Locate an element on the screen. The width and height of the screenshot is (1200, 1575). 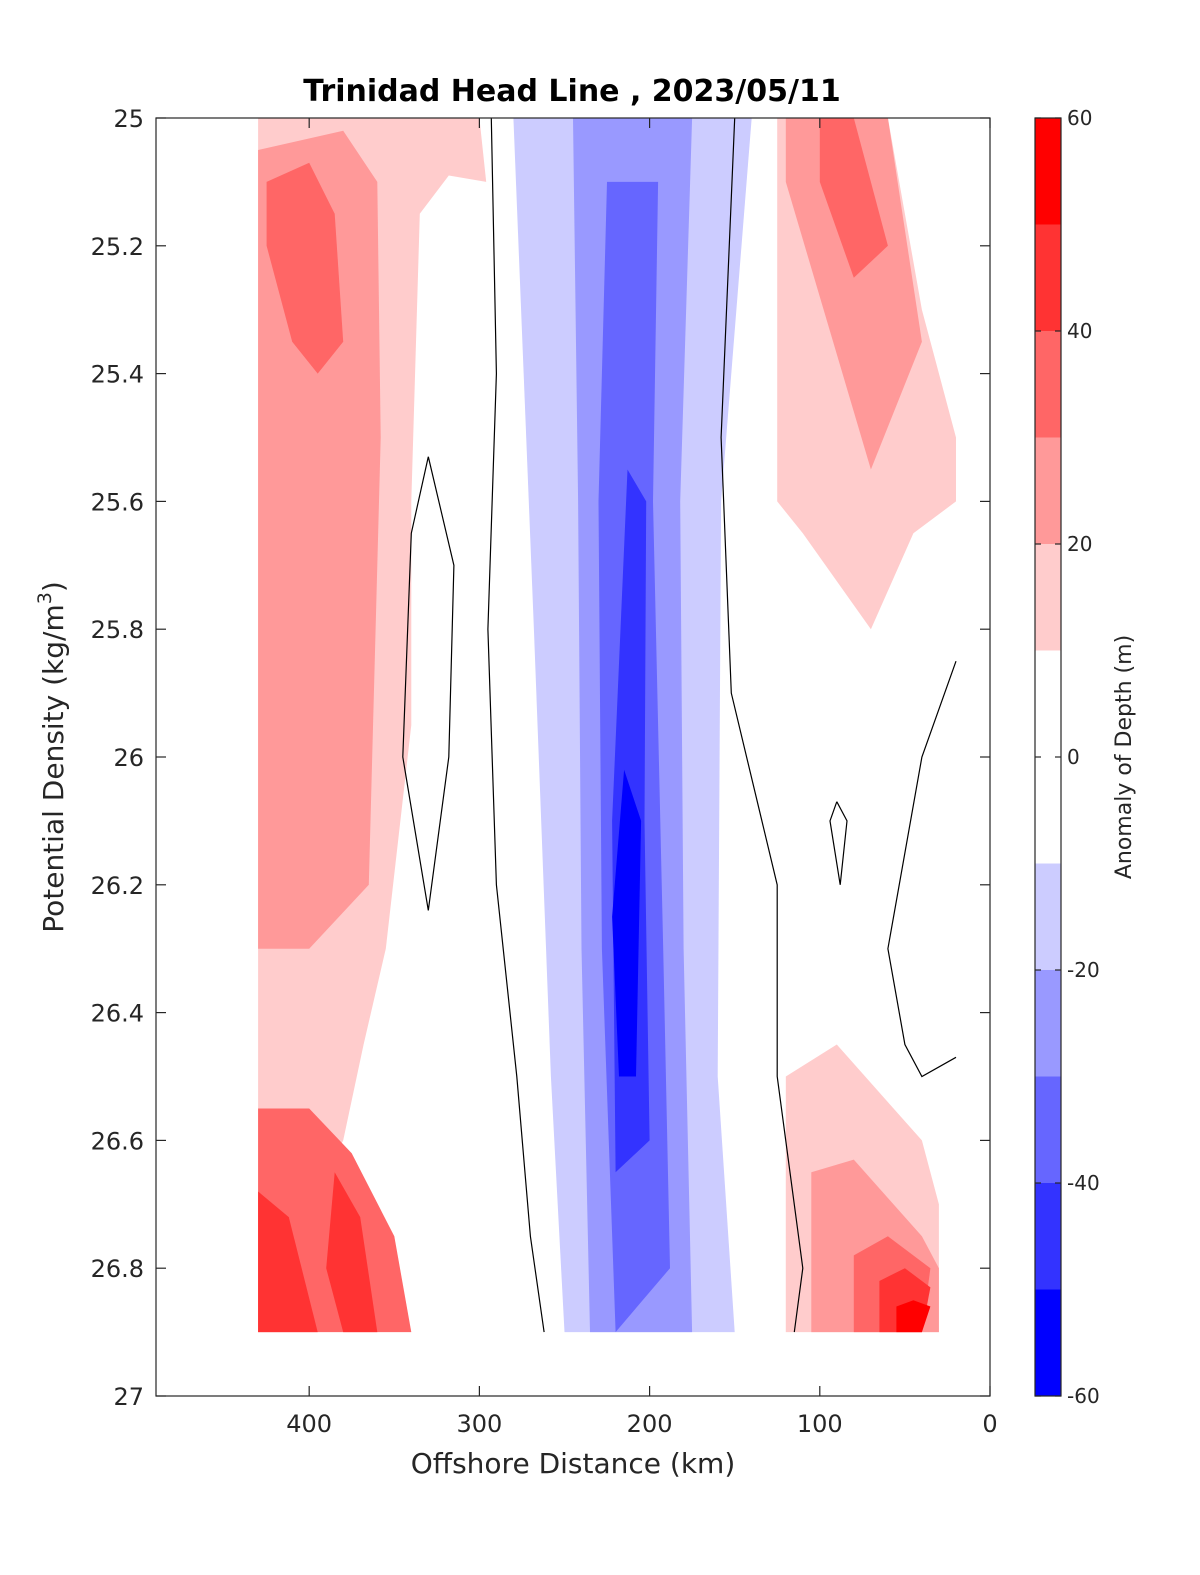
y-axis-label-superscript: 3 is located at coordinates (45, 598).